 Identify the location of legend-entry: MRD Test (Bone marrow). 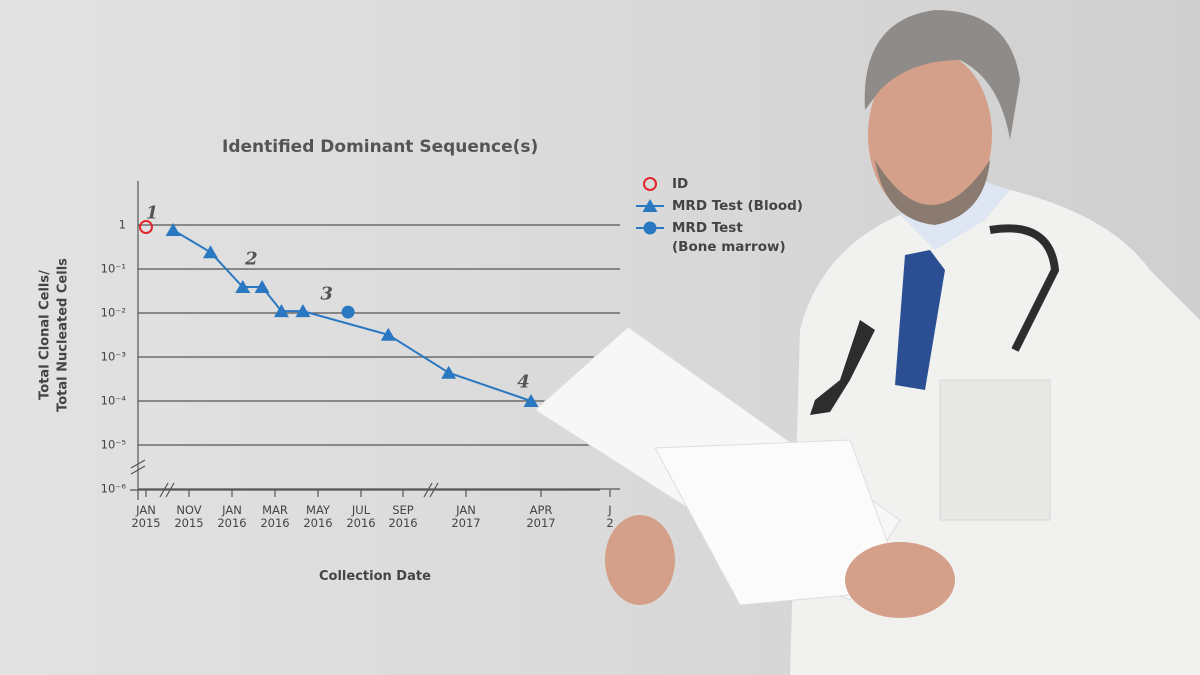
(719, 237).